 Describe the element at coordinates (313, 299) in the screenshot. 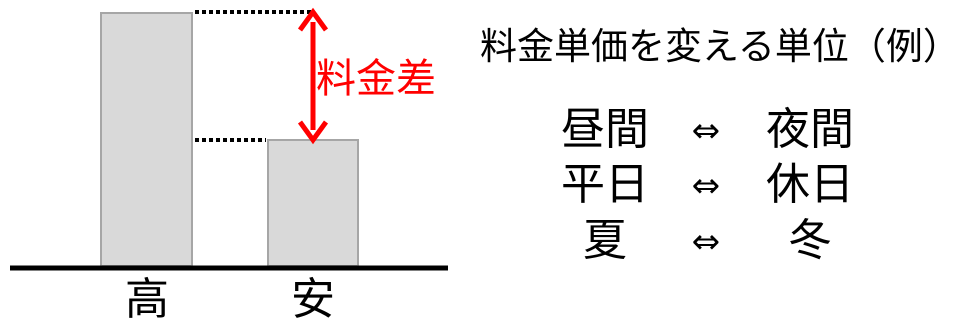

I see `bar-label-low: 安` at that location.